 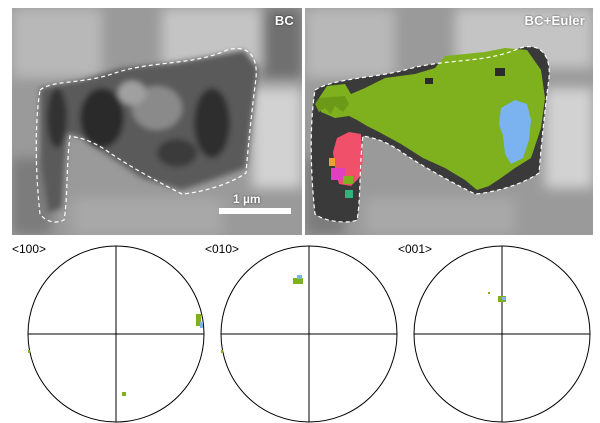 I want to click on panel-label-bc: BC, so click(x=284, y=20).